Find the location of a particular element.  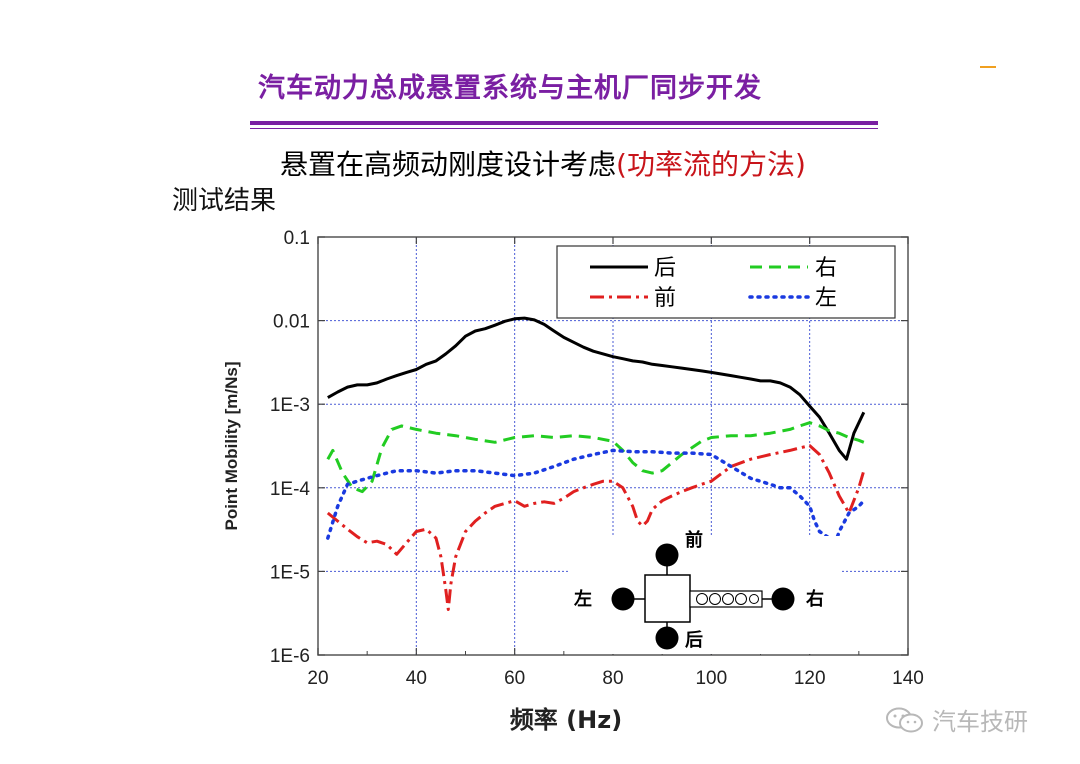

series-right is located at coordinates (595, 457).